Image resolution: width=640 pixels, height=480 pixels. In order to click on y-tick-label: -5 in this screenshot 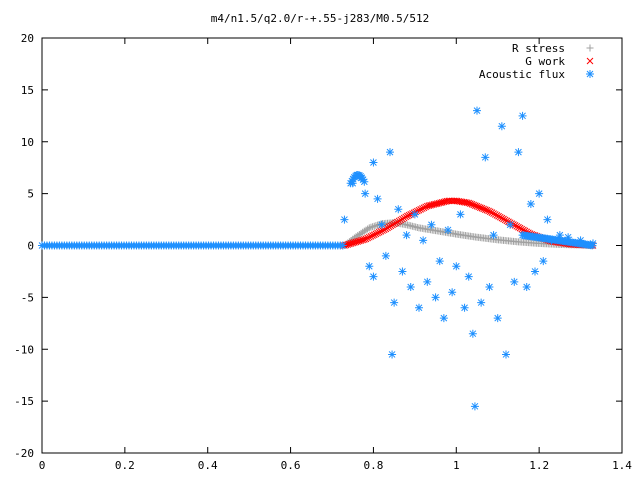, I will do `click(27, 297)`.